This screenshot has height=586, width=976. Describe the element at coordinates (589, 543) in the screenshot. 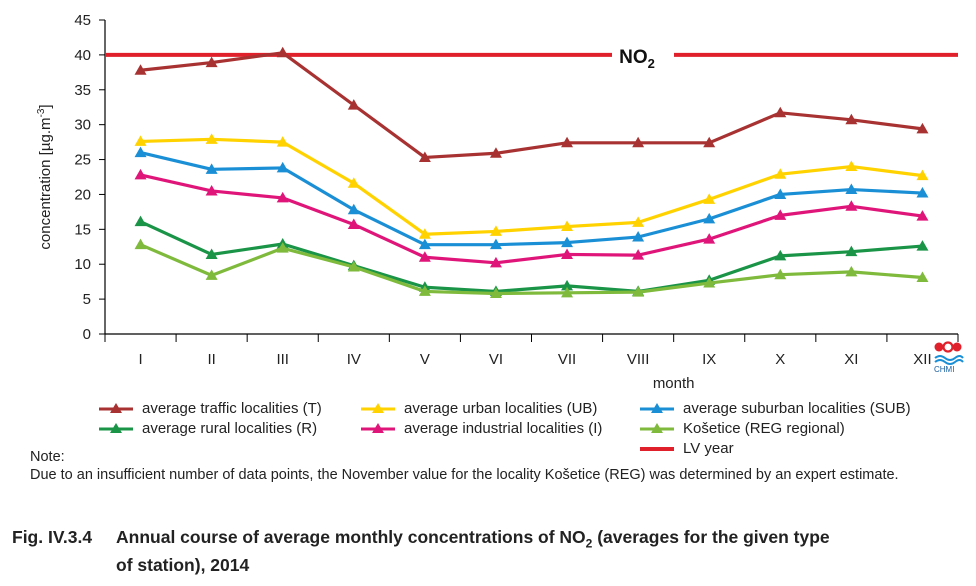

I see `caption-subscript: 2` at that location.